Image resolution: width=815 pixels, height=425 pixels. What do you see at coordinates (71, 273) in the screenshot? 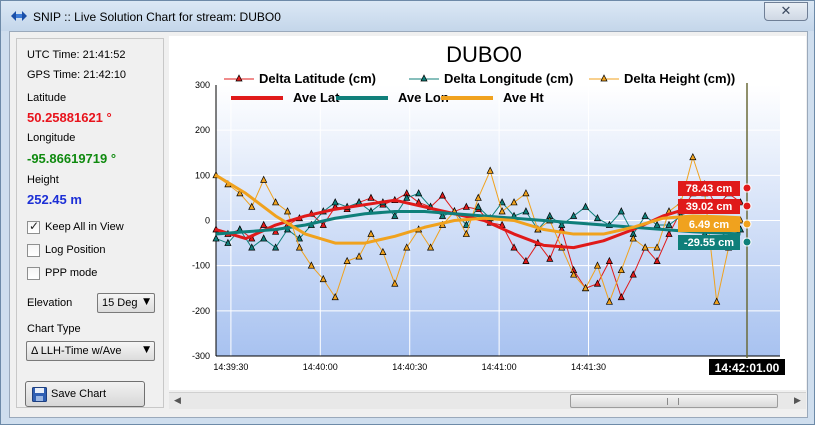
I see `ppp-mode-label: PPP mode` at bounding box center [71, 273].